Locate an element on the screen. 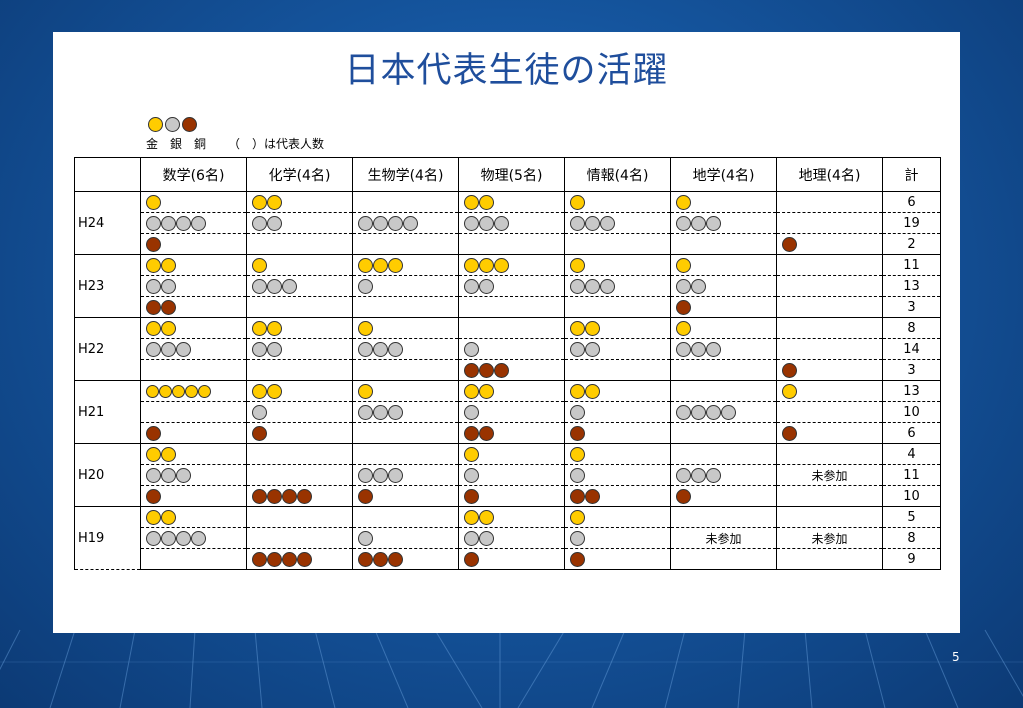 The image size is (1023, 708). table-row: H20 4 is located at coordinates (507, 475).